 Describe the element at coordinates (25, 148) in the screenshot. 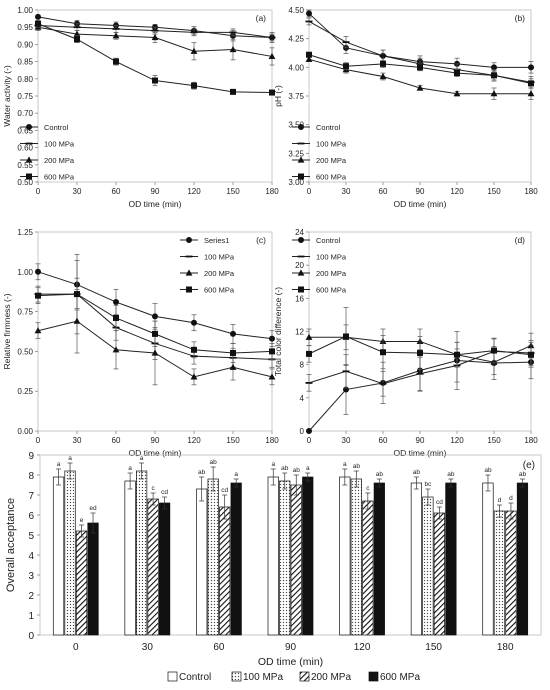

I see `y-tick-label: 0.60` at that location.